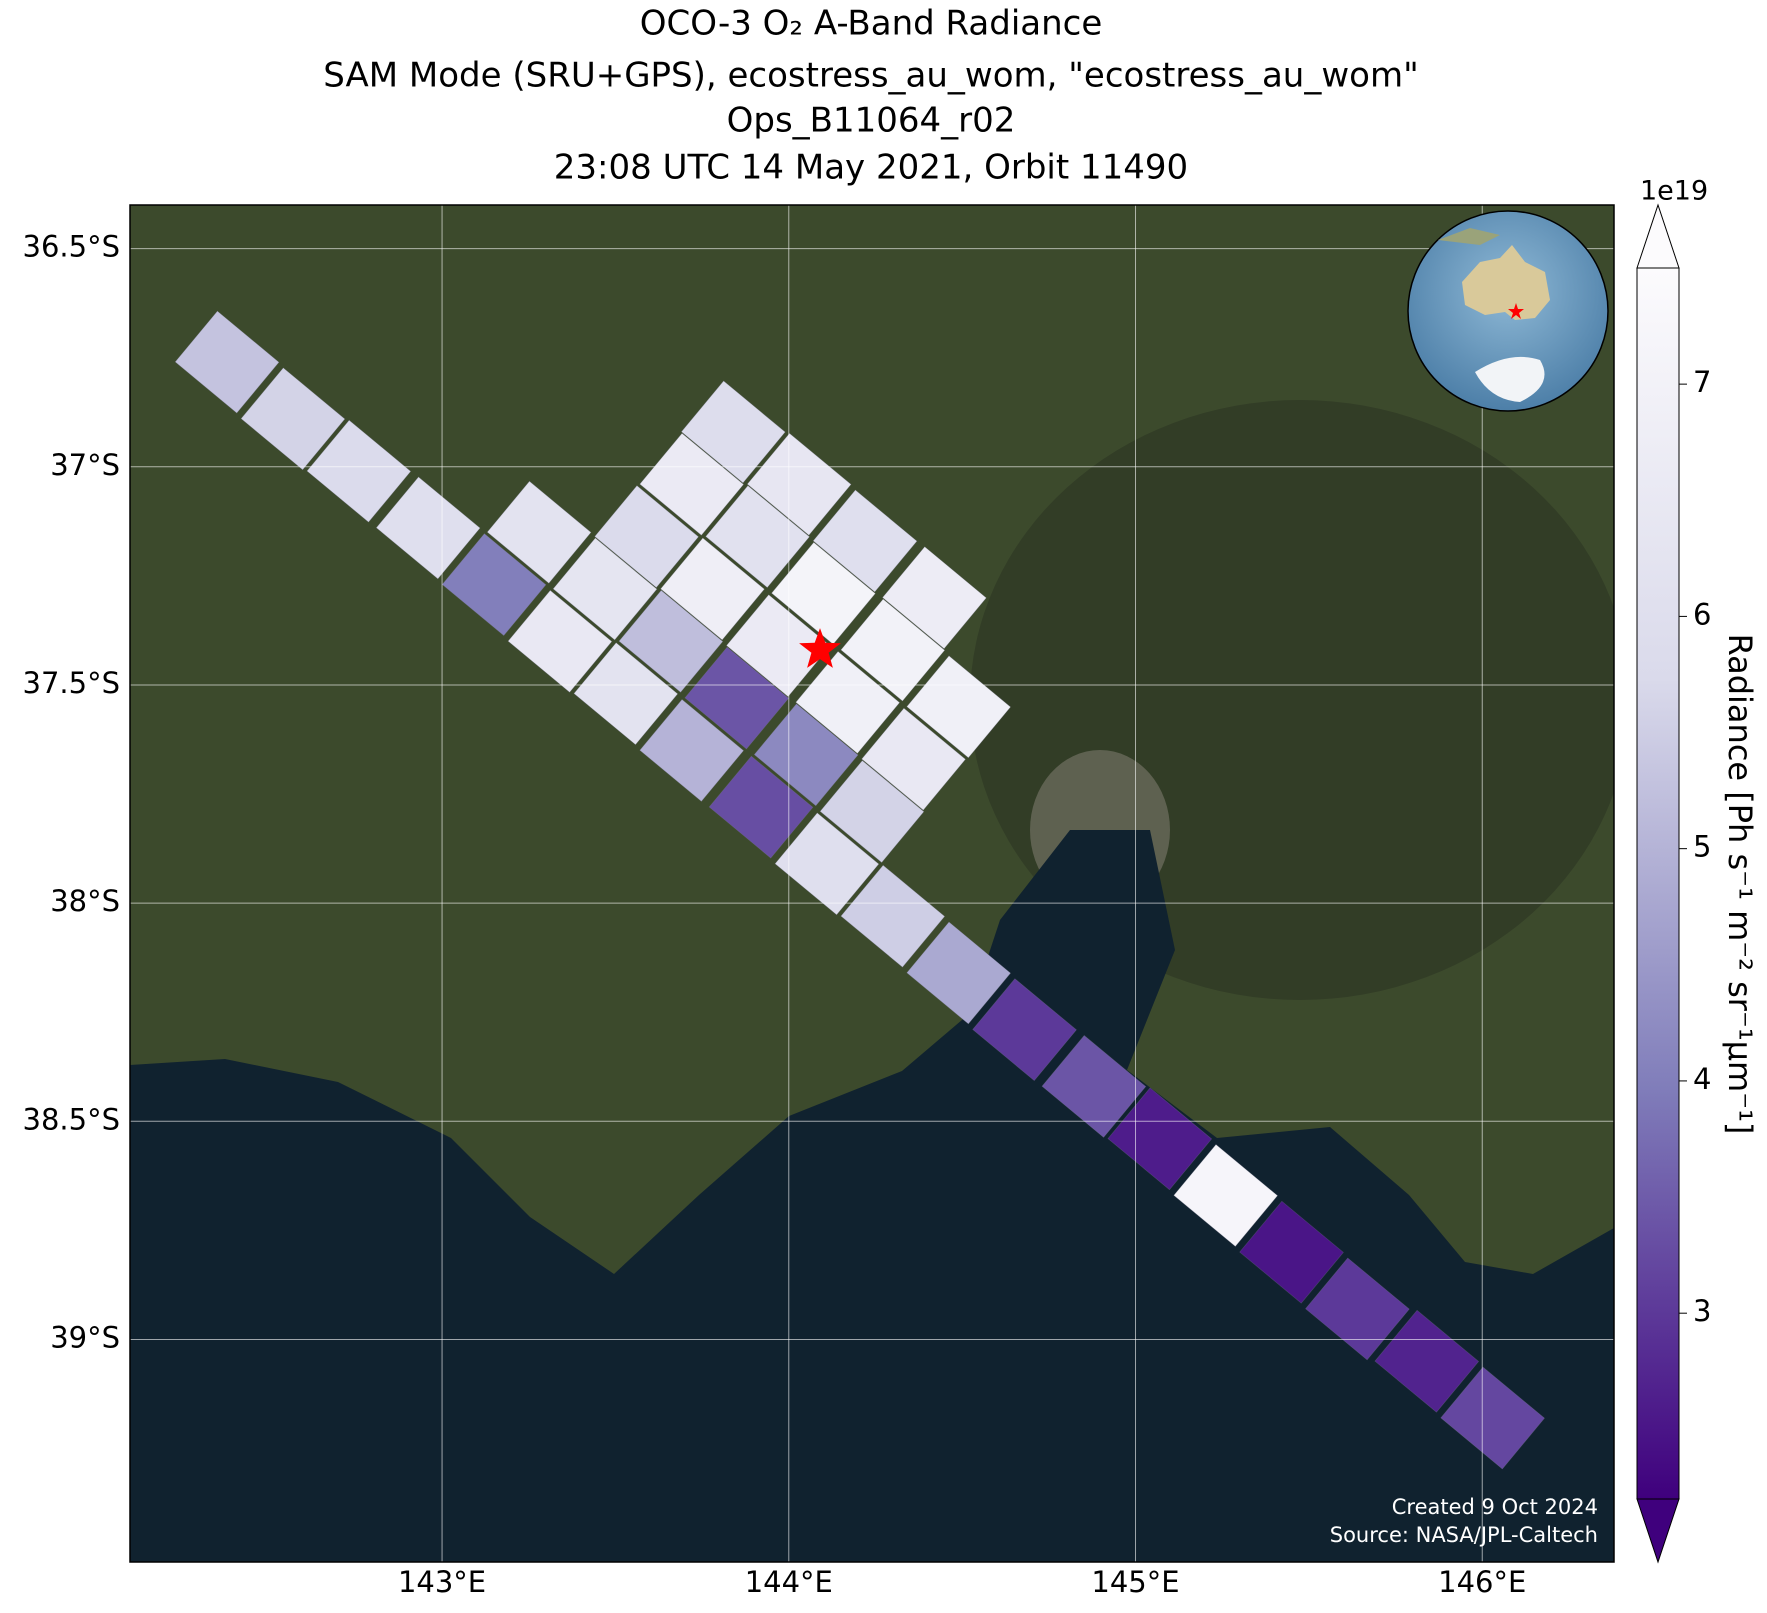  Describe the element at coordinates (1740, 884) in the screenshot. I see `colorbar-label: Radiance [Ph s⁻¹ m⁻² sr⁻¹μm⁻¹]` at that location.